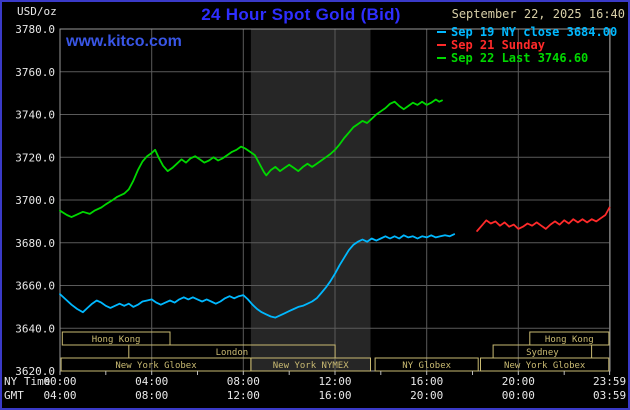 The height and width of the screenshot is (410, 630). I want to click on series-line-sep21, so click(543, 219).